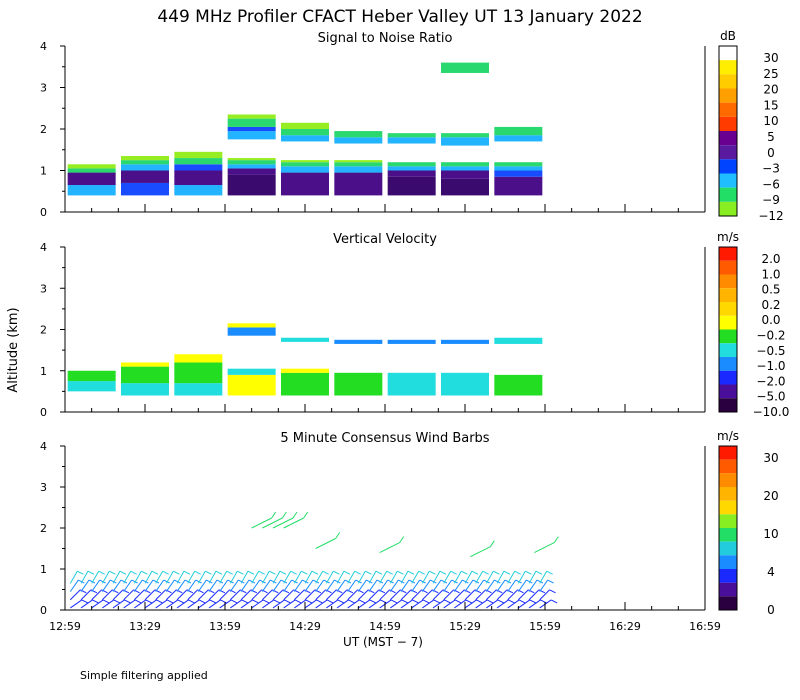  Describe the element at coordinates (770, 458) in the screenshot. I see `colorbar-label: 30` at that location.